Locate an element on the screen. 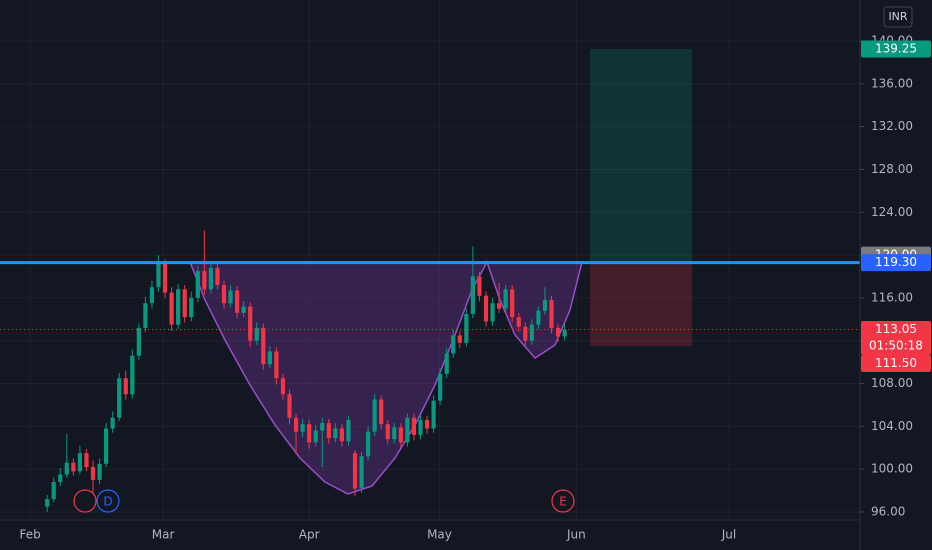 This screenshot has width=932, height=550. position-tool is located at coordinates (641, 198).